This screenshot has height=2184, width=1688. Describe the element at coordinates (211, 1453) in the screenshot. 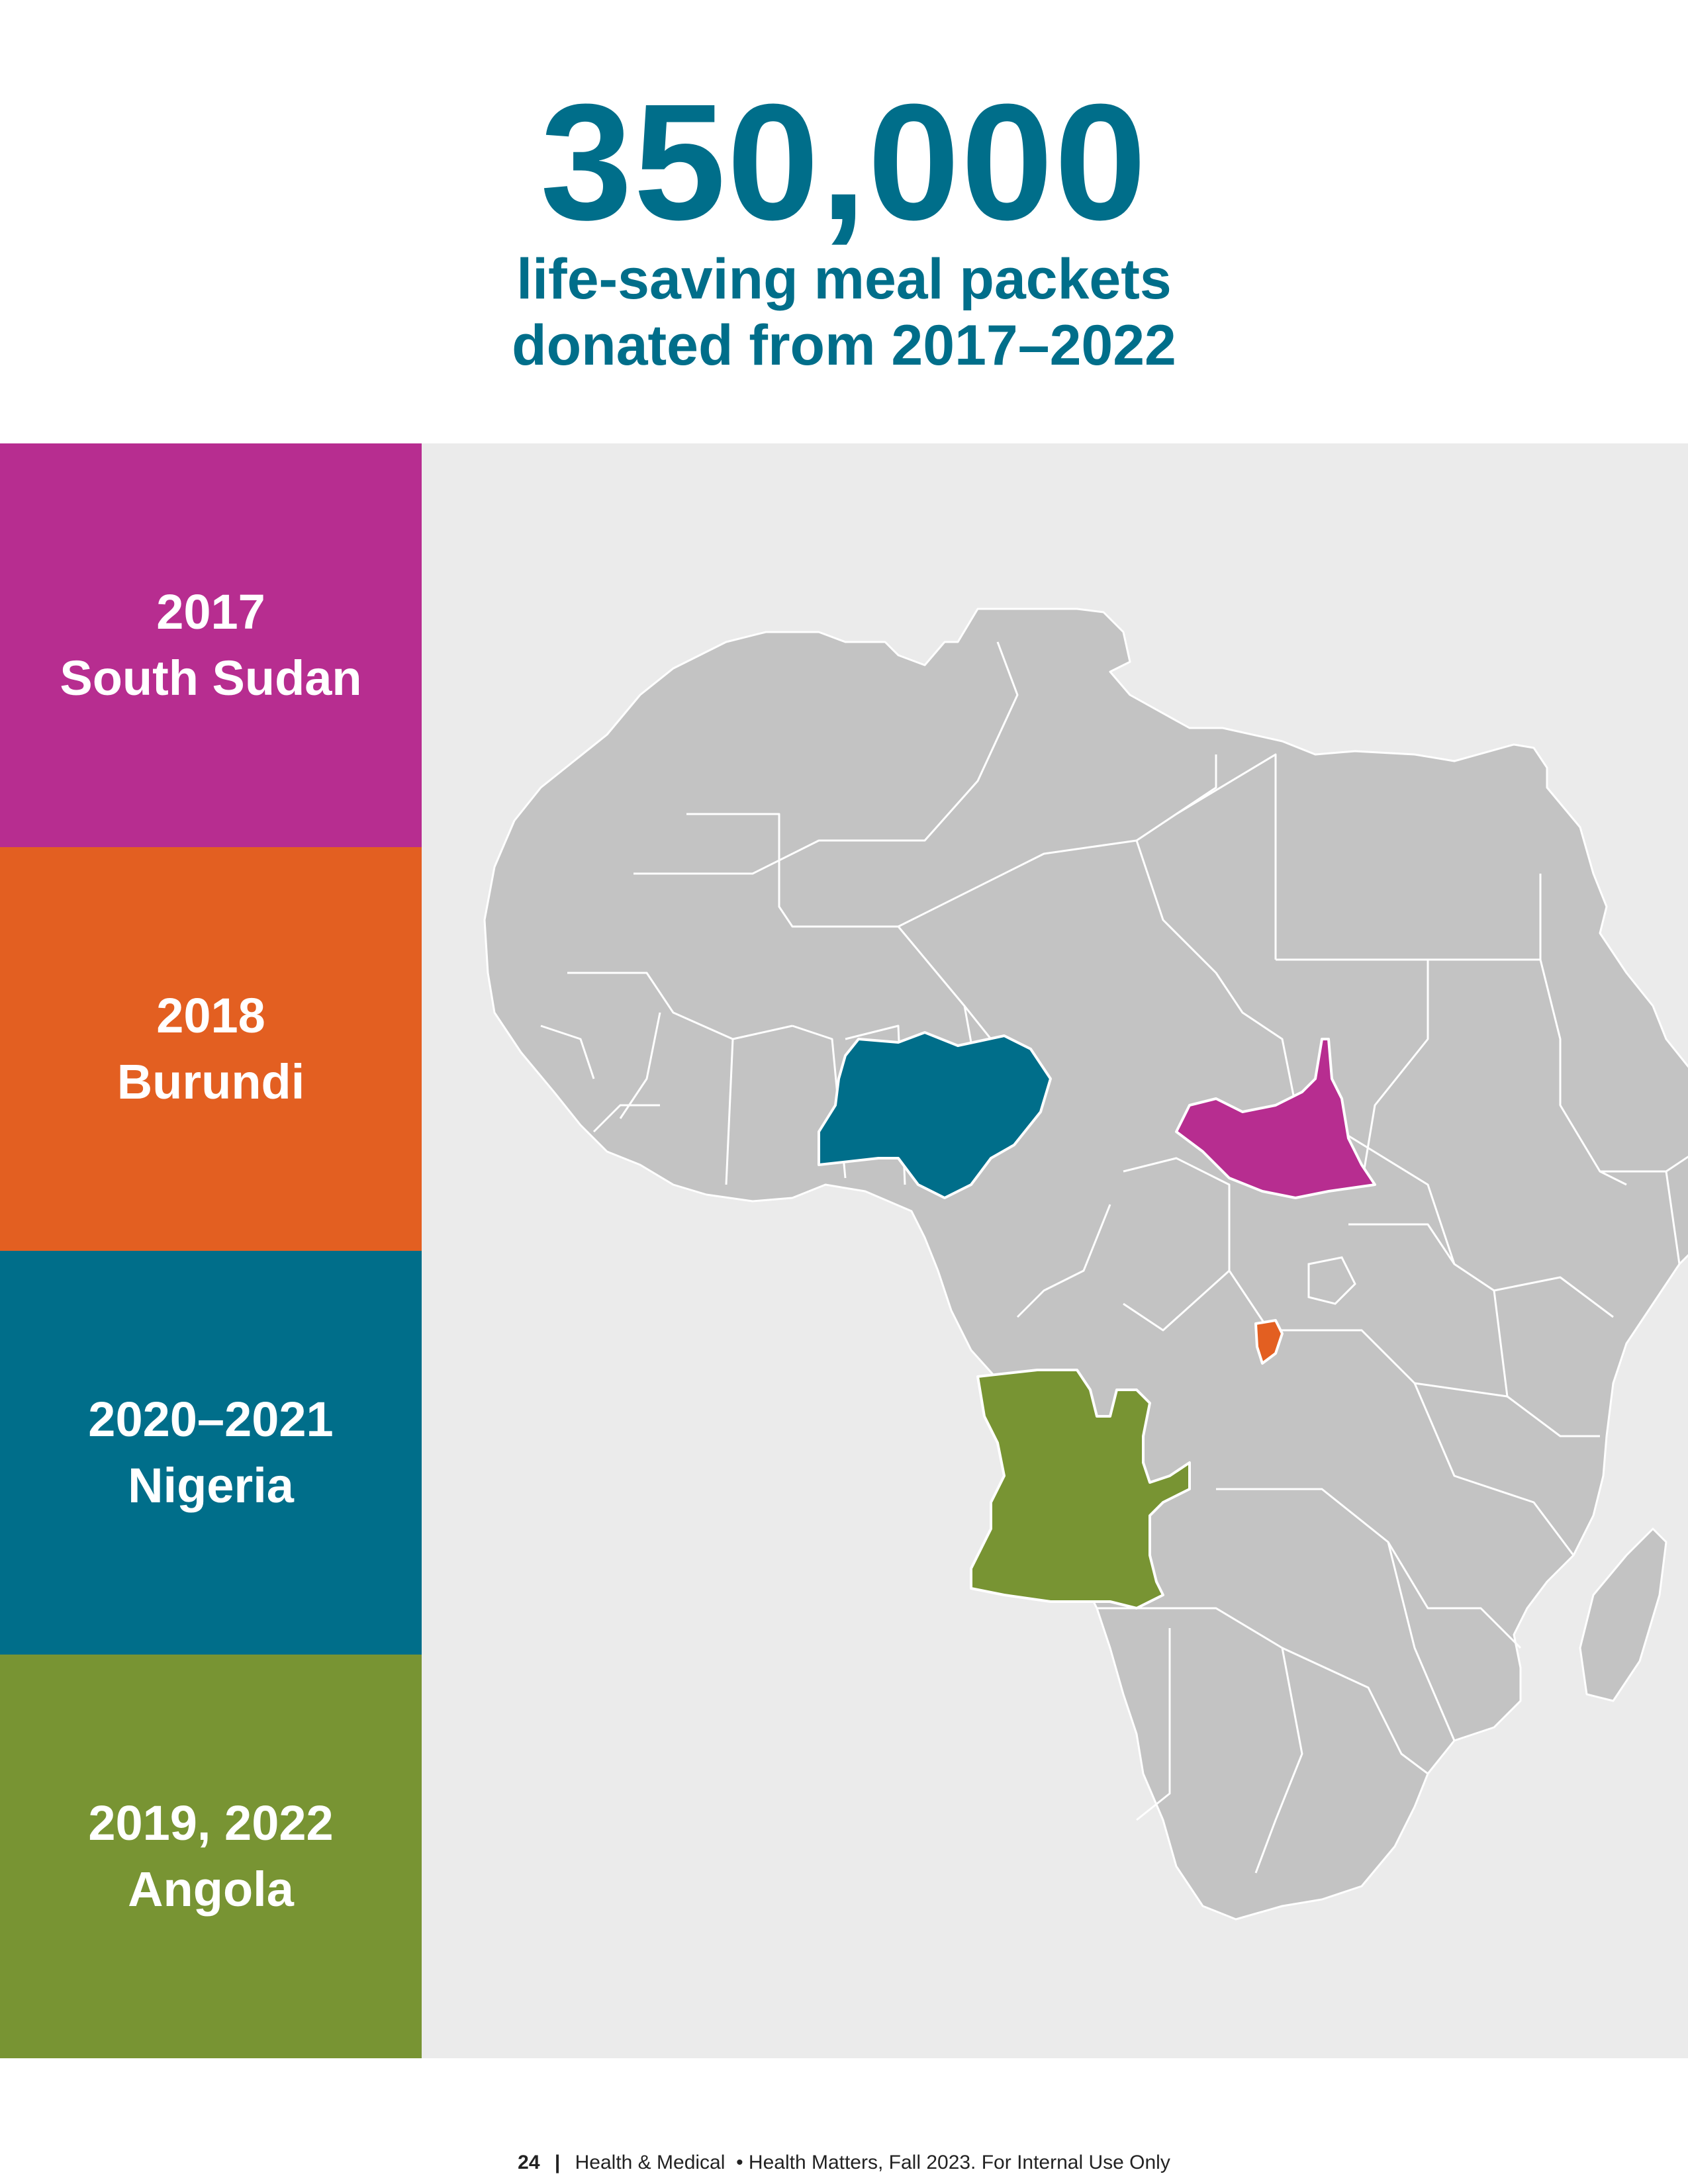

I see `legend-nigeria: 2020–2021 Nigeria` at that location.